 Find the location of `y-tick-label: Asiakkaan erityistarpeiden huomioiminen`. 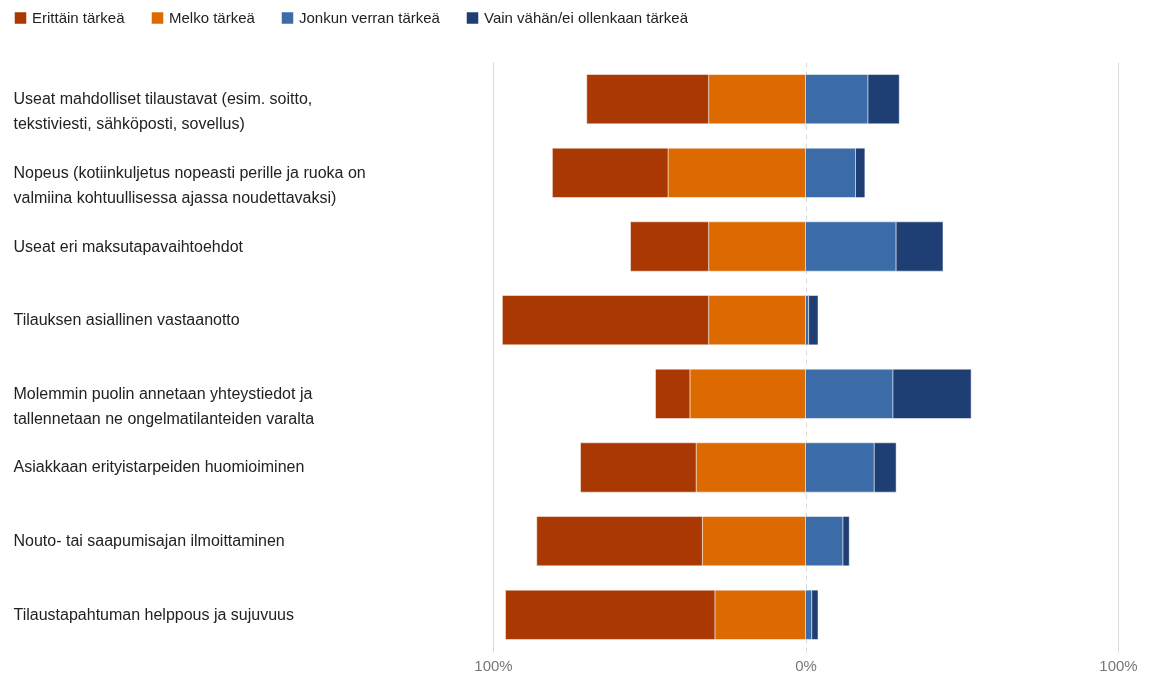

y-tick-label: Asiakkaan erityistarpeiden huomioiminen is located at coordinates (159, 467).